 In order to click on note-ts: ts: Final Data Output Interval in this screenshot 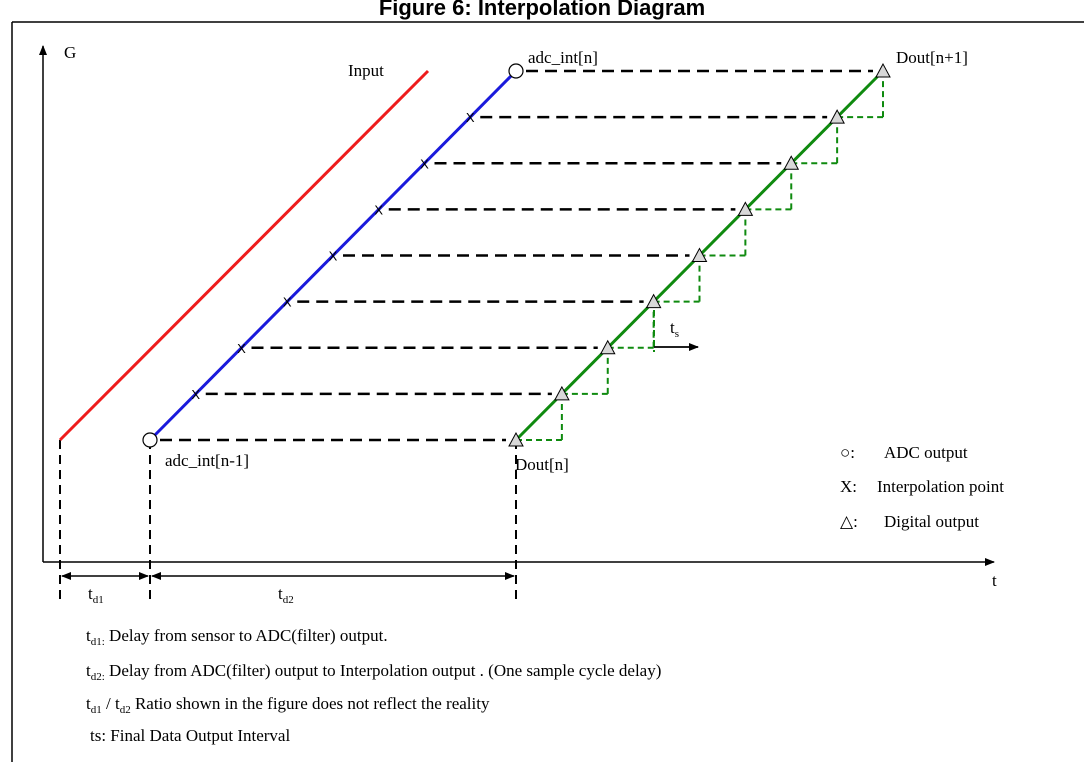, I will do `click(190, 735)`.